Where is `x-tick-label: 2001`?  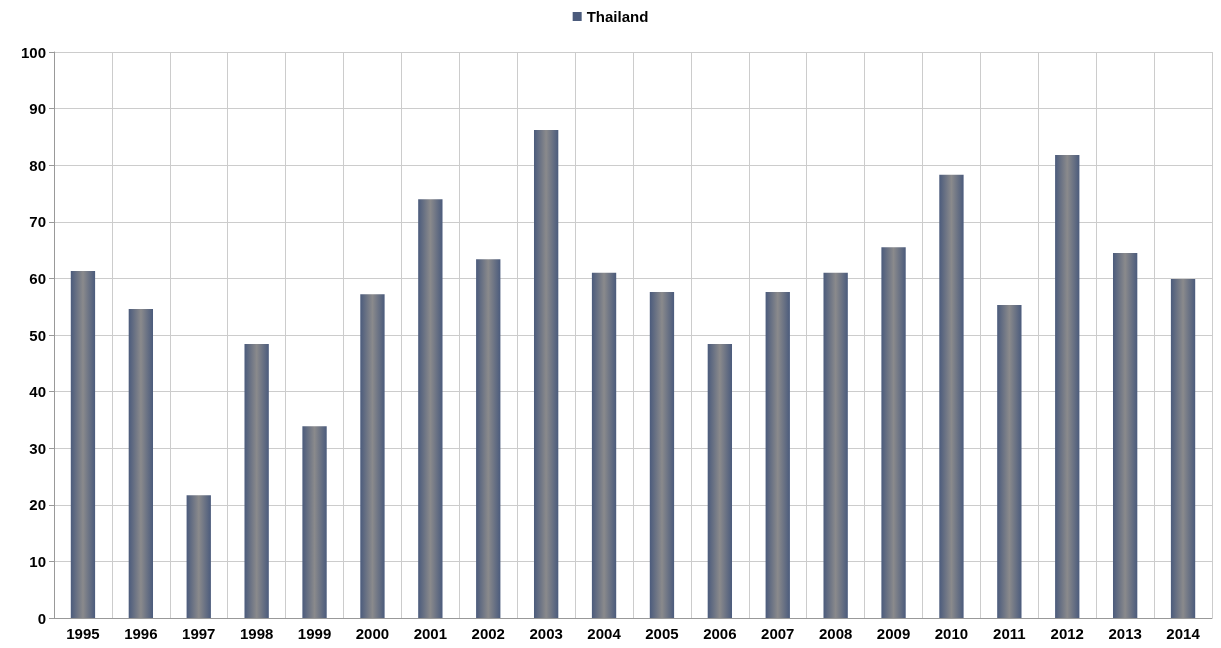 x-tick-label: 2001 is located at coordinates (430, 633).